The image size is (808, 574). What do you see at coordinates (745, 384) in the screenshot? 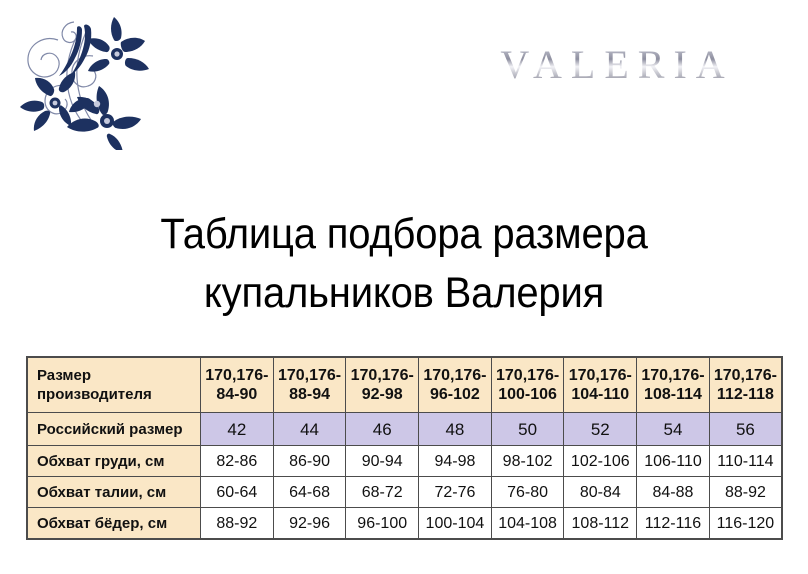
I see `cell-manufacturer-size-8: 170,176- 112-118` at bounding box center [745, 384].